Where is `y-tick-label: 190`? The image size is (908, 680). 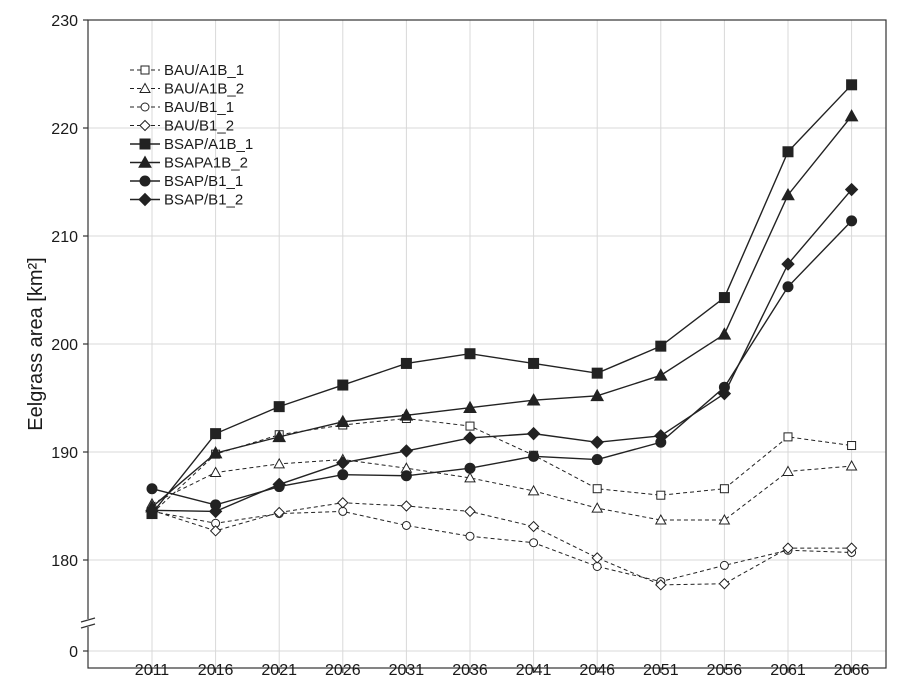
y-tick-label: 190 is located at coordinates (64, 453).